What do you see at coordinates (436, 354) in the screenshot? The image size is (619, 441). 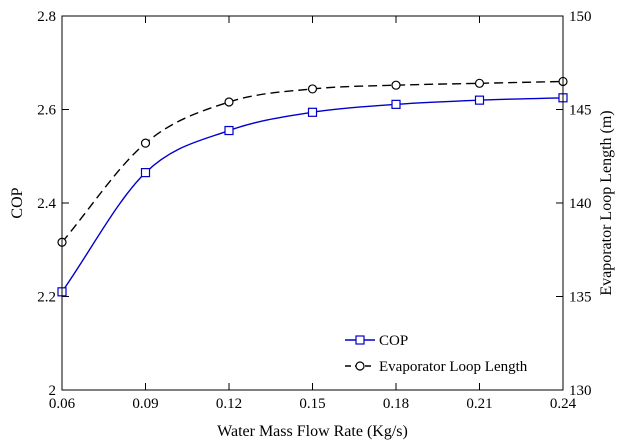 I see `legend: COP Evaporator Loop Length` at bounding box center [436, 354].